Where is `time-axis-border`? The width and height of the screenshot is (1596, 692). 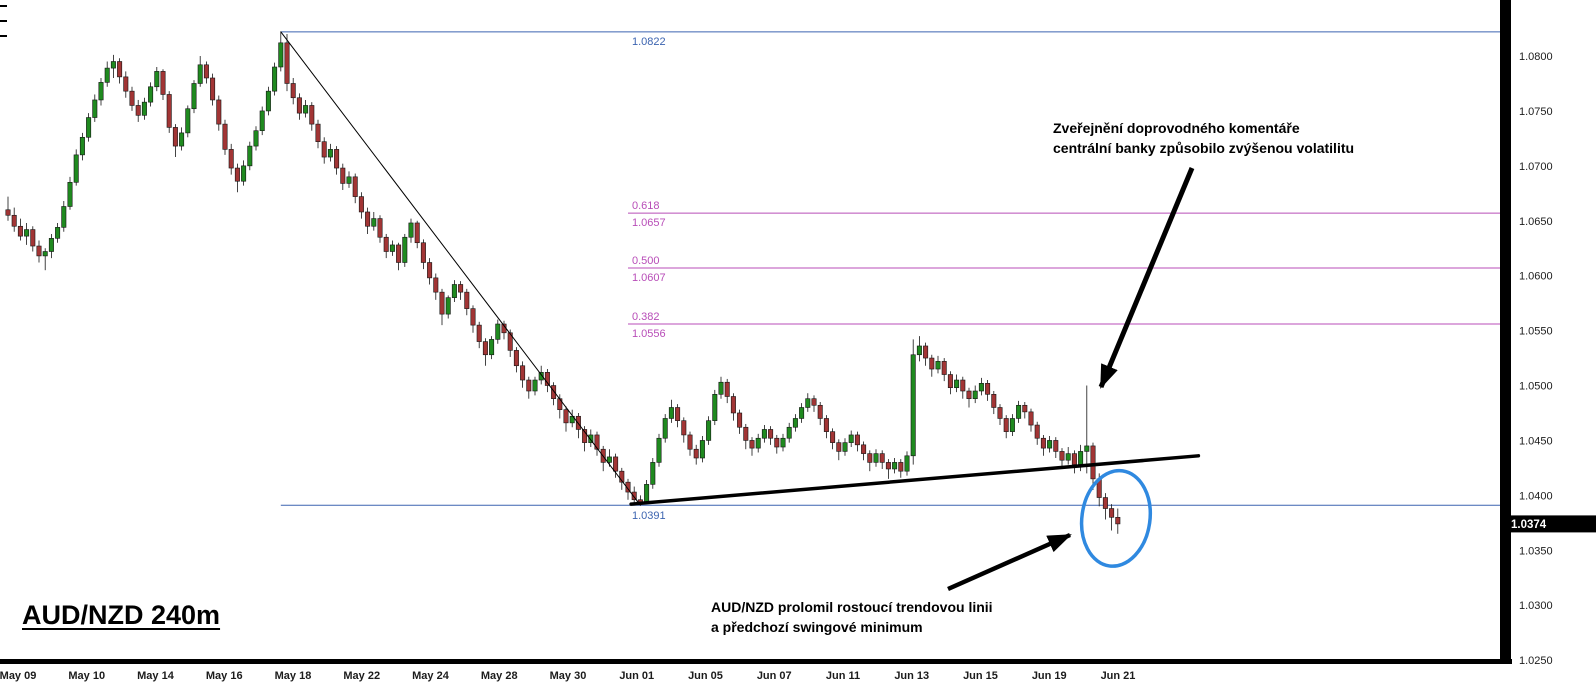 time-axis-border is located at coordinates (756, 661).